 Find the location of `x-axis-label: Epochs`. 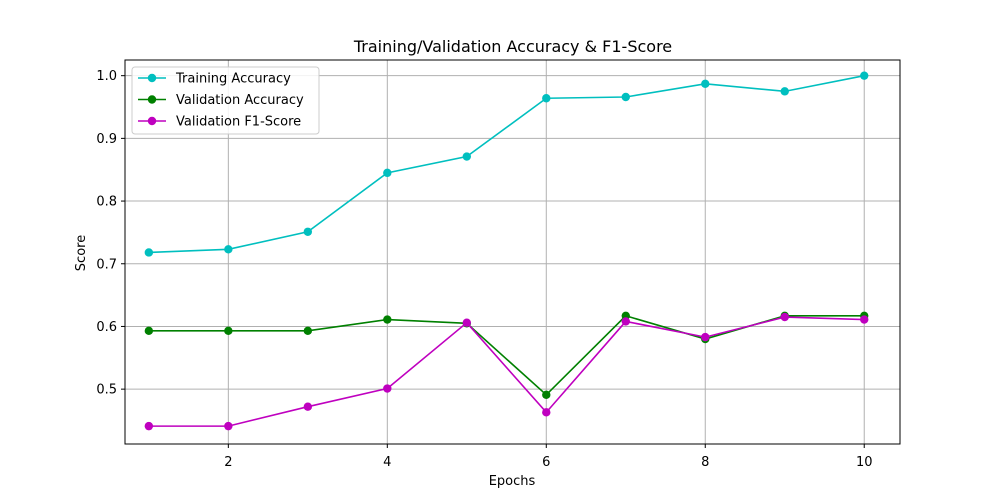

x-axis-label: Epochs is located at coordinates (512, 481).